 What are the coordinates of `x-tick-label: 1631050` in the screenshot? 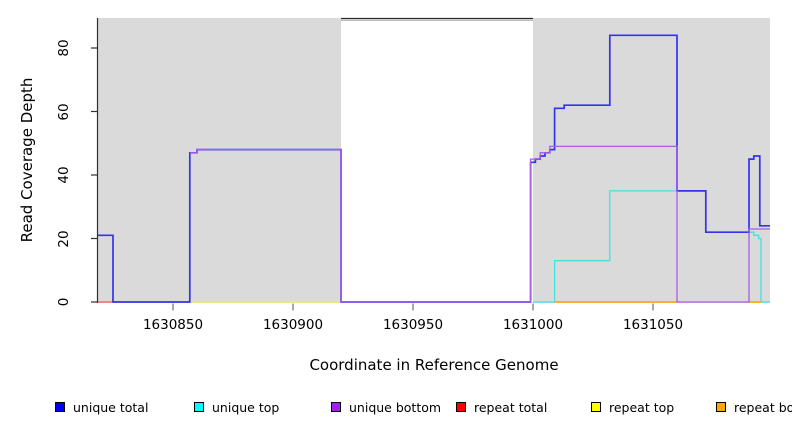 It's located at (653, 325).